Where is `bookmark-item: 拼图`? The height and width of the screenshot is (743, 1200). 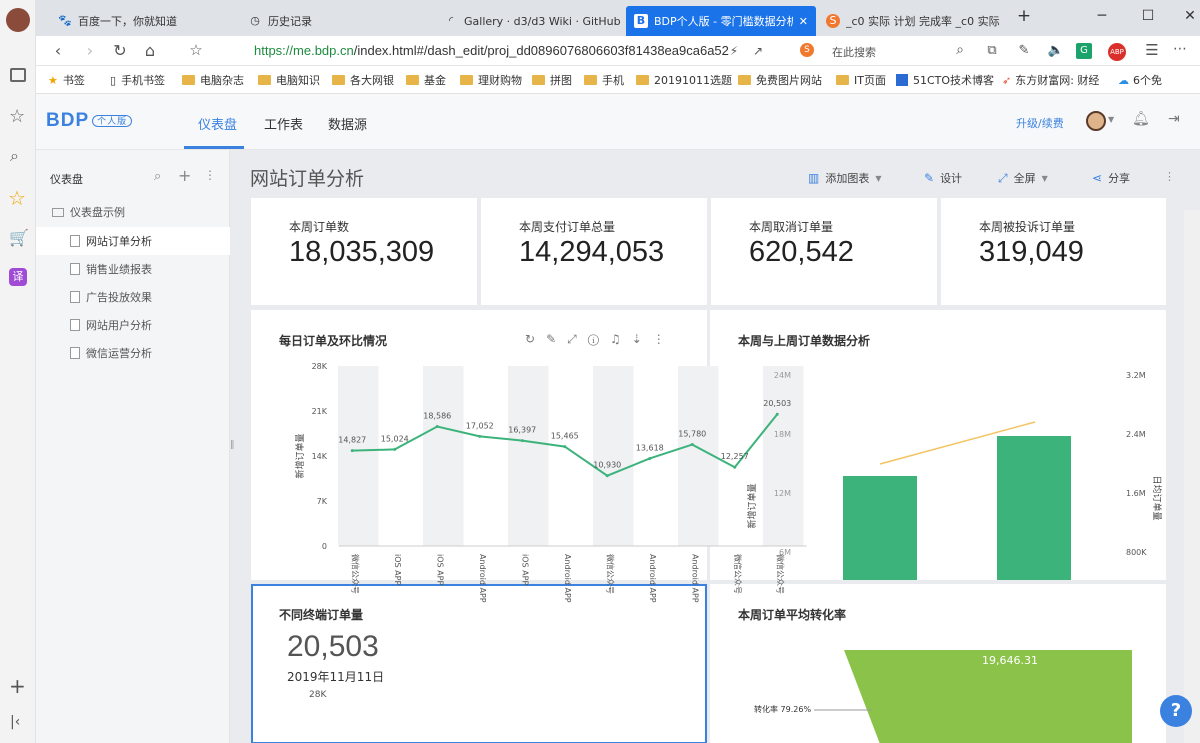 bookmark-item: 拼图 is located at coordinates (552, 80).